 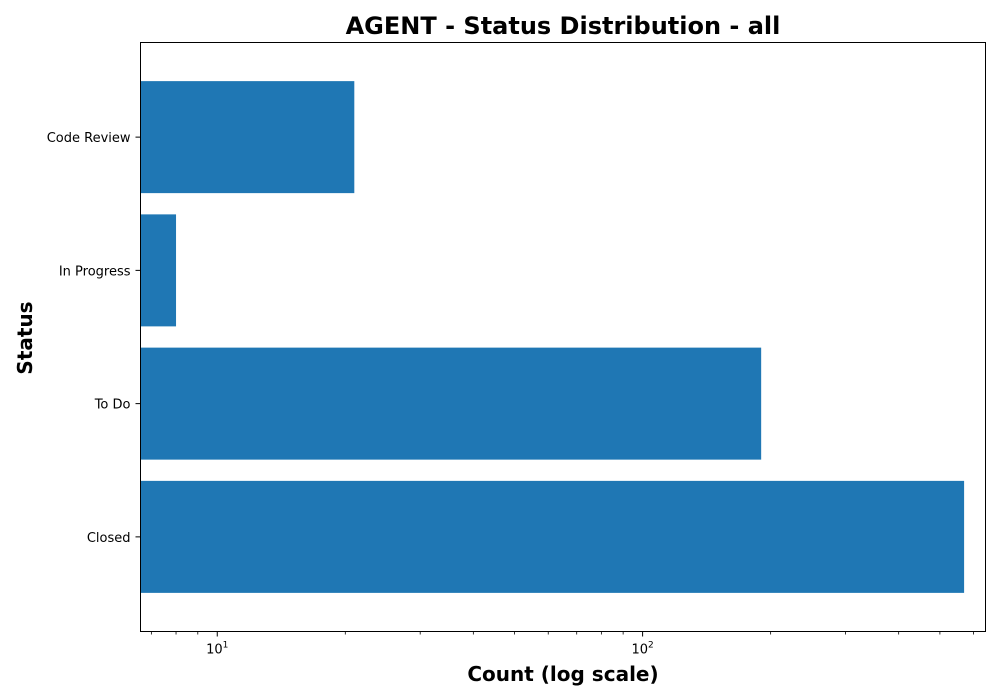 I want to click on x-tick-label: 10², so click(x=642, y=649).